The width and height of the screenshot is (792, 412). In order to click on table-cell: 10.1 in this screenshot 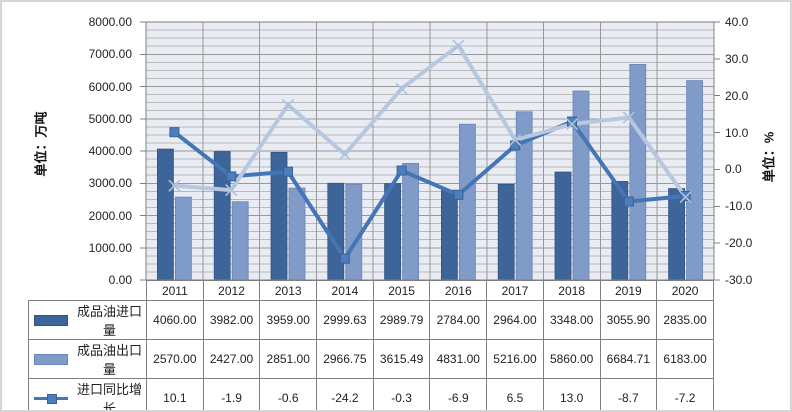, I will do `click(175, 394)`.